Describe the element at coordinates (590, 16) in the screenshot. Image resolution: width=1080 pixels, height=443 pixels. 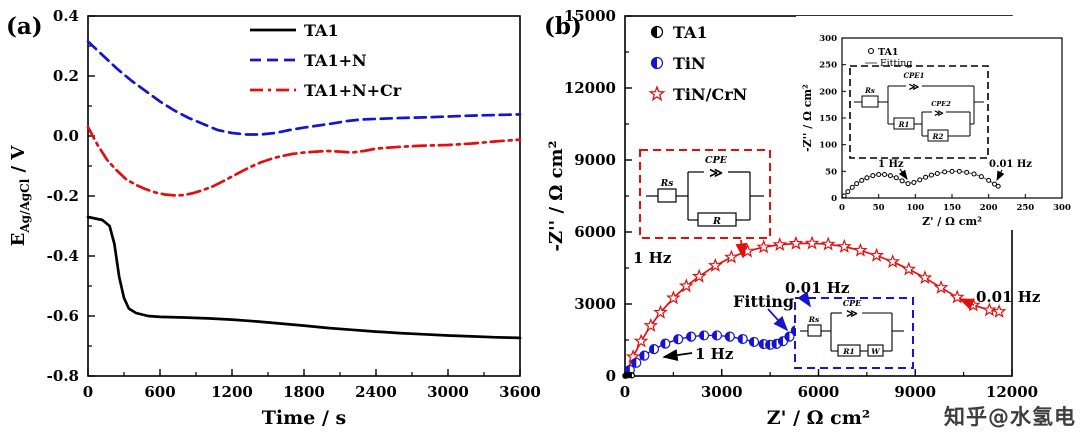
I see `svg-text: 15000` at that location.